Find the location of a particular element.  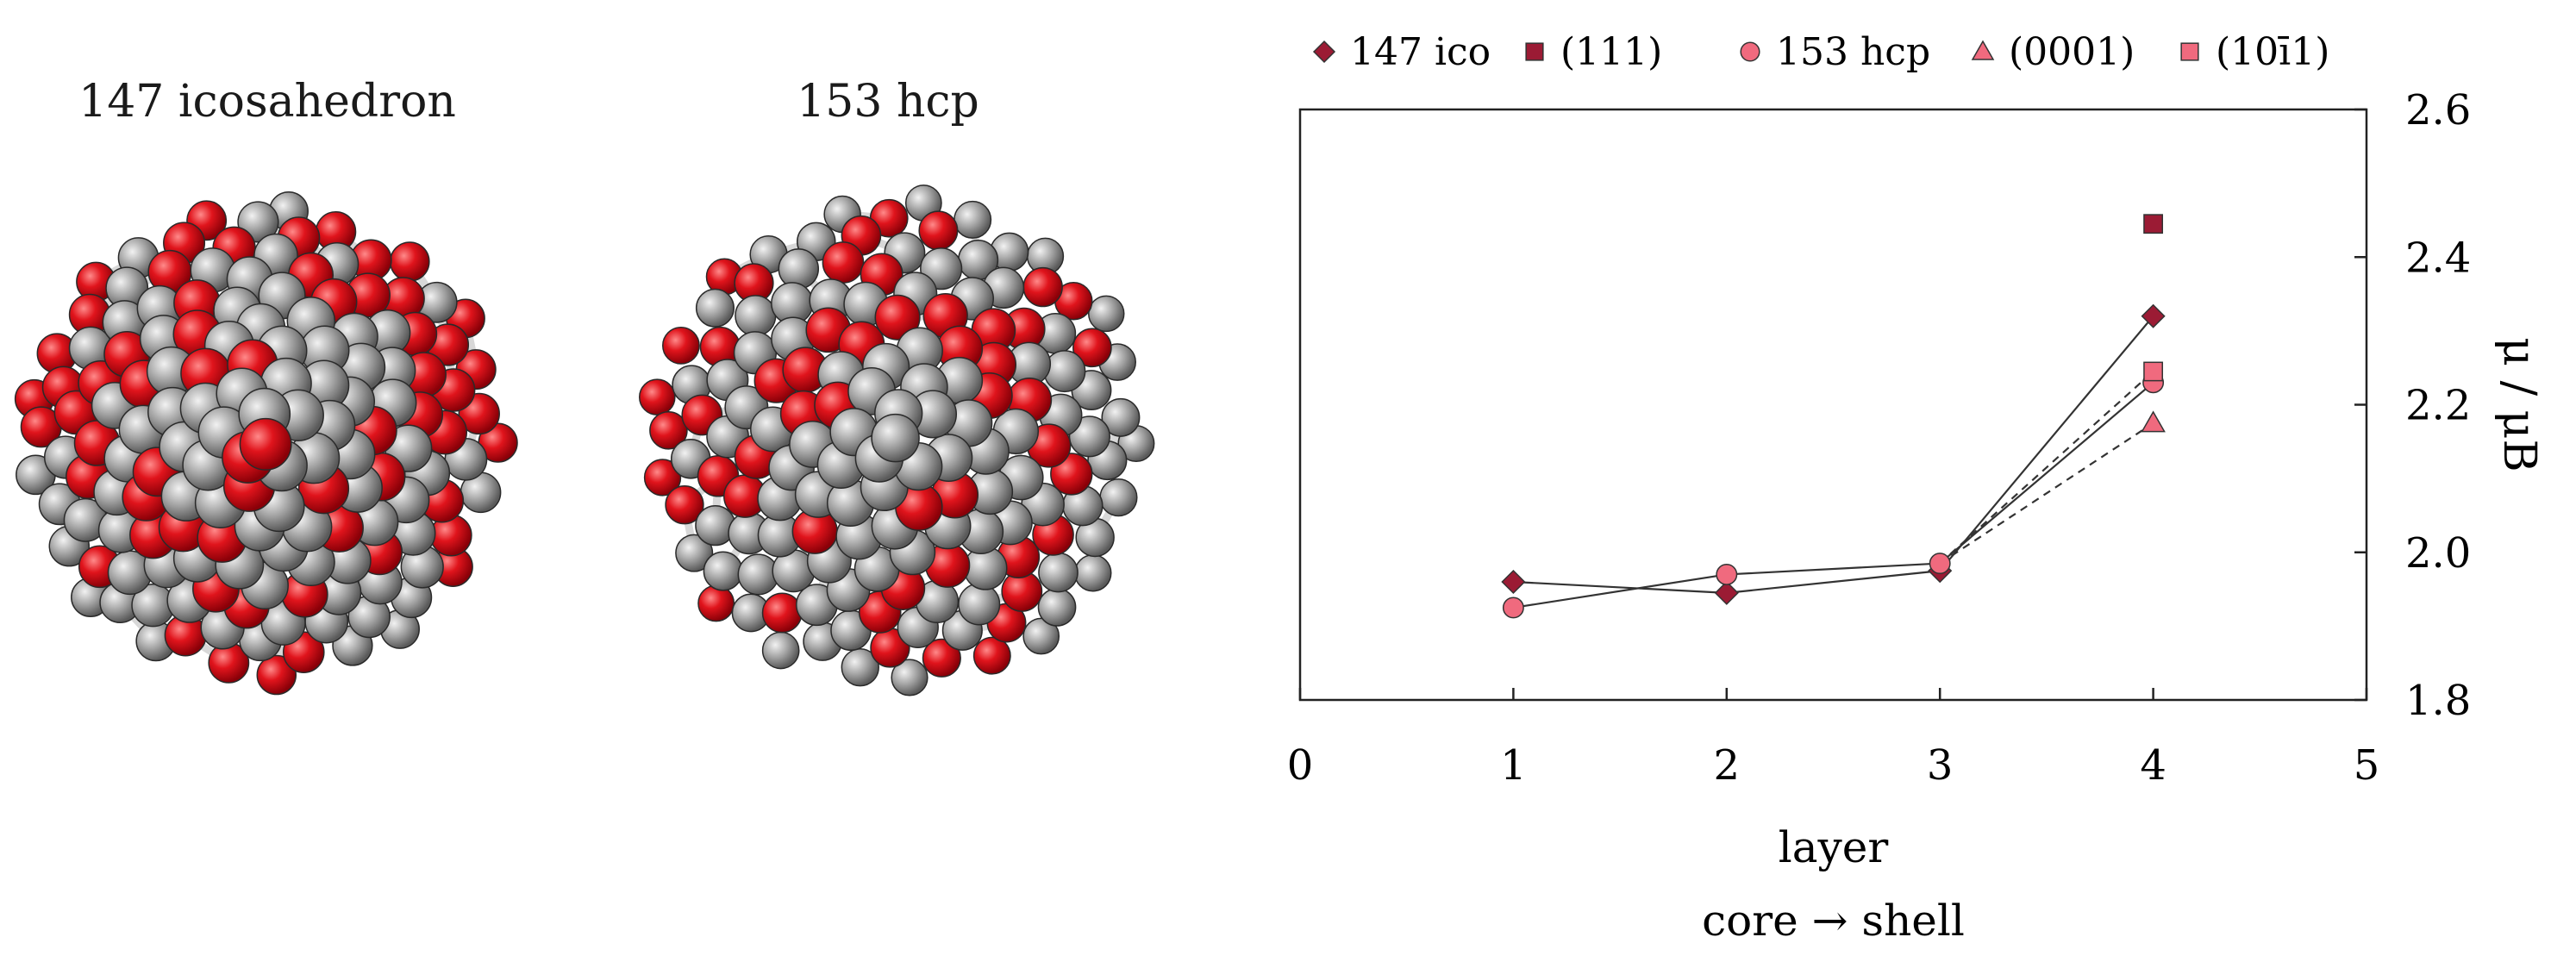

x-tick-label: 5 is located at coordinates (2367, 765).